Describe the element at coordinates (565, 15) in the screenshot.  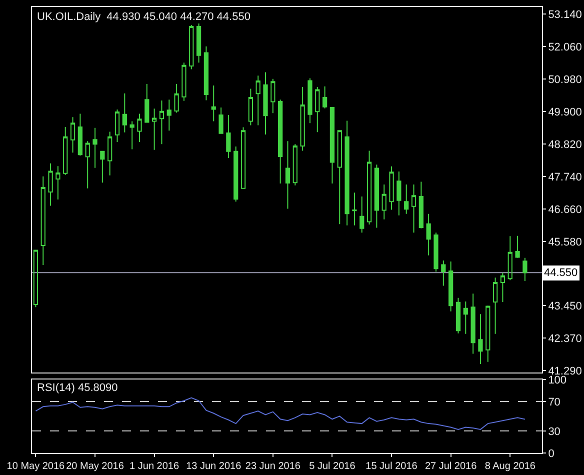
I see `y-tick-label: 53.140` at that location.